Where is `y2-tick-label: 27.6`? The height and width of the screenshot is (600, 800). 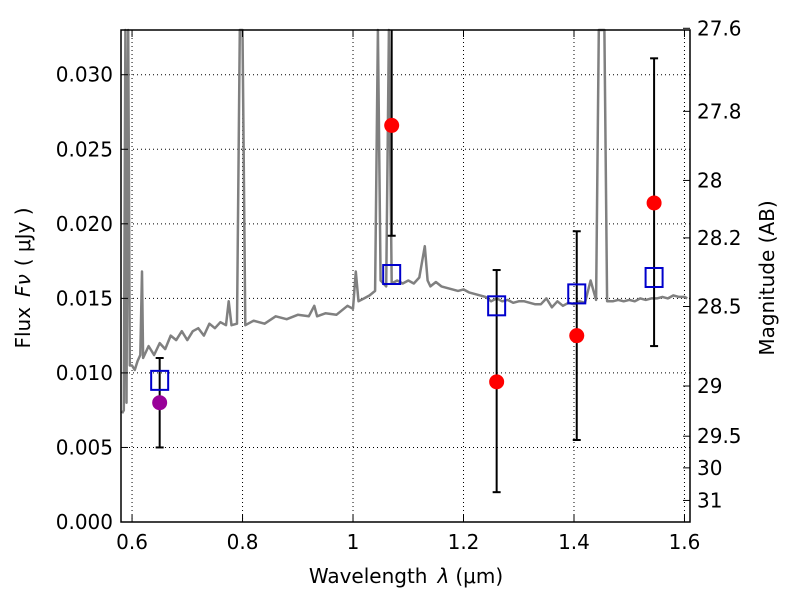
y2-tick-label: 27.6 is located at coordinates (719, 28).